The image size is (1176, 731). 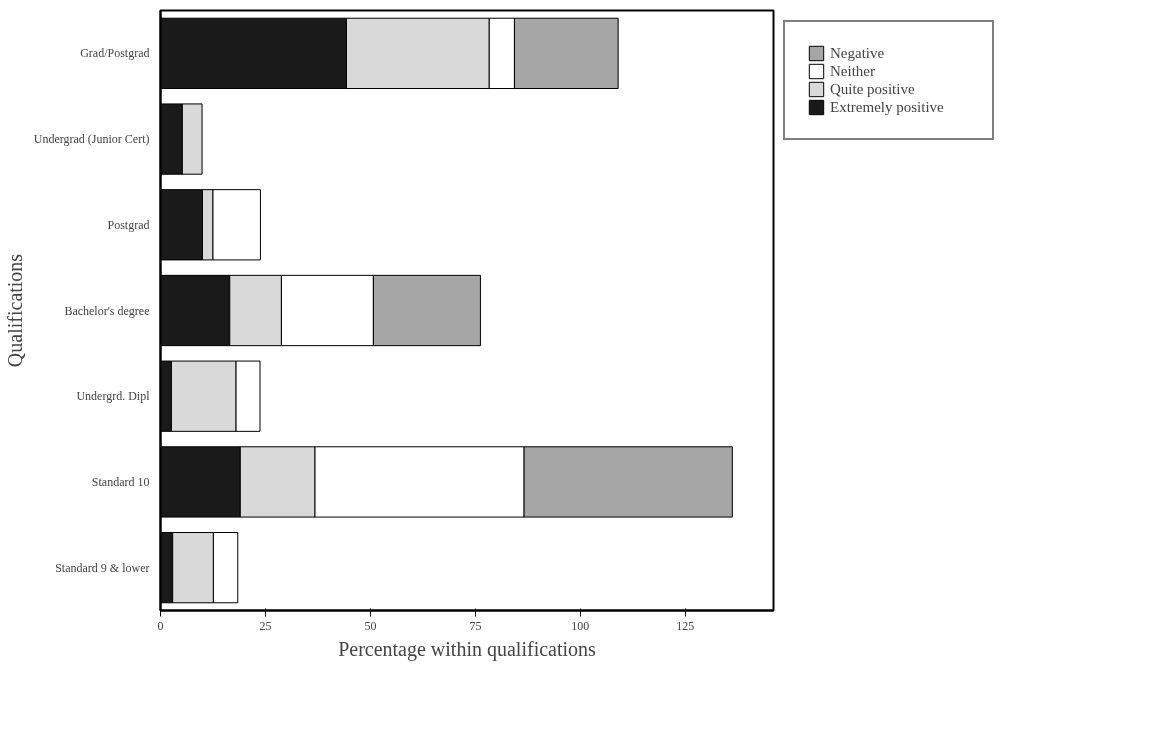 I want to click on x-tick-label: 125, so click(x=685, y=625).